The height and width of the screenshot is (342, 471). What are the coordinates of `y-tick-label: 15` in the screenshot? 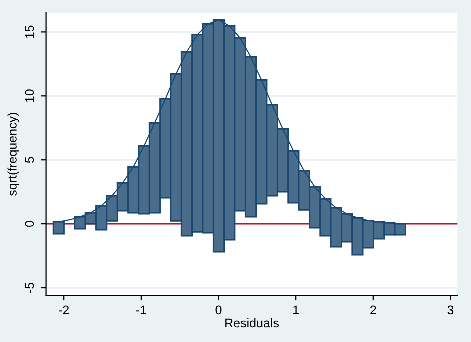 It's located at (29, 32).